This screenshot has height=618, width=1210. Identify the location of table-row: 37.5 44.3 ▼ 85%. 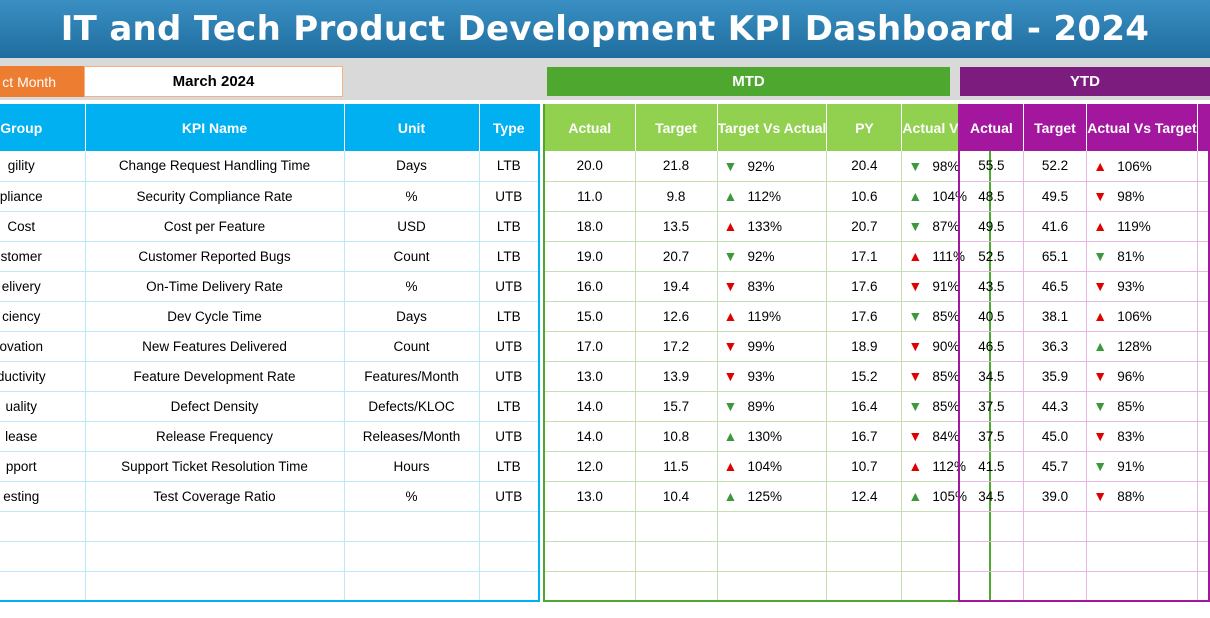
(1084, 406).